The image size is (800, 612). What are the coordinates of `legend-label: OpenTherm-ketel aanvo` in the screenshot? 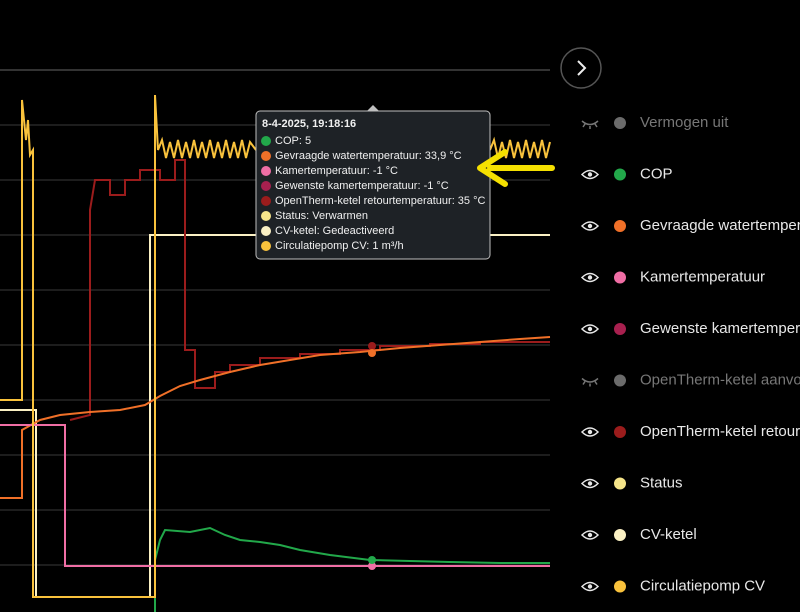 It's located at (720, 379).